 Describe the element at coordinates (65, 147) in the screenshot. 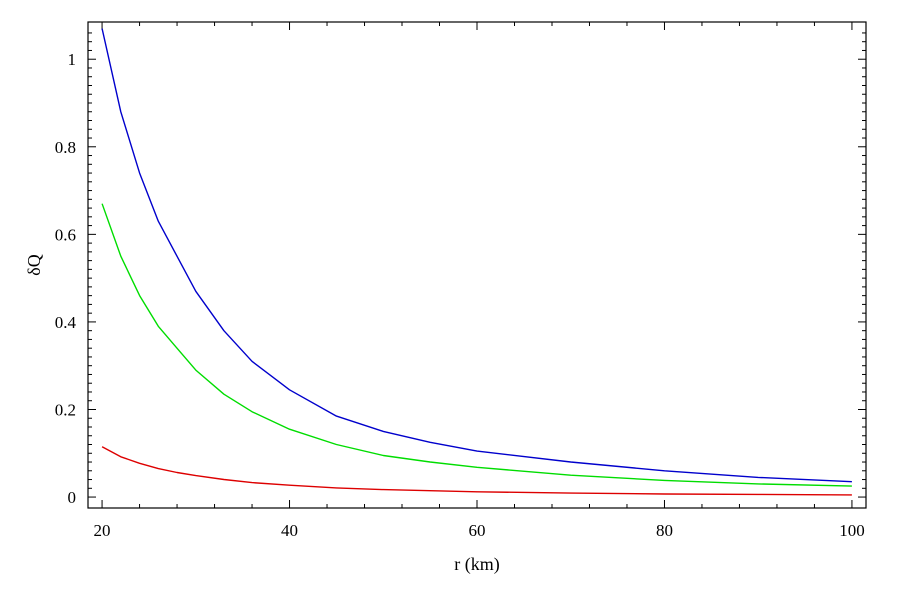

I see `y-tick-label: 0.8` at that location.